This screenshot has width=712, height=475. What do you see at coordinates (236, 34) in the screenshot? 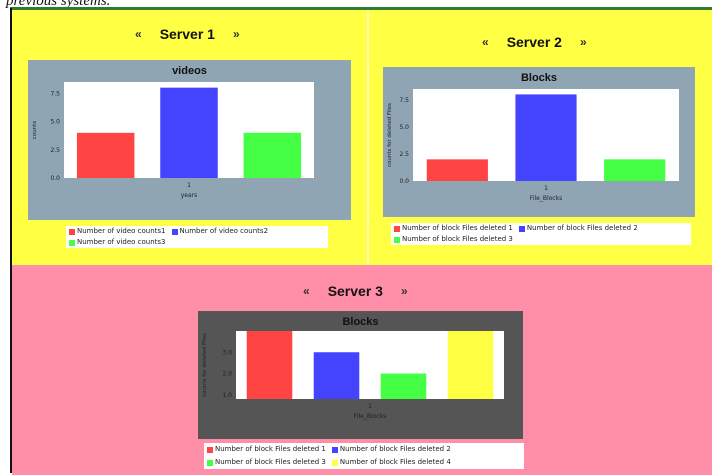
I see `server-1-next-button: »` at bounding box center [236, 34].